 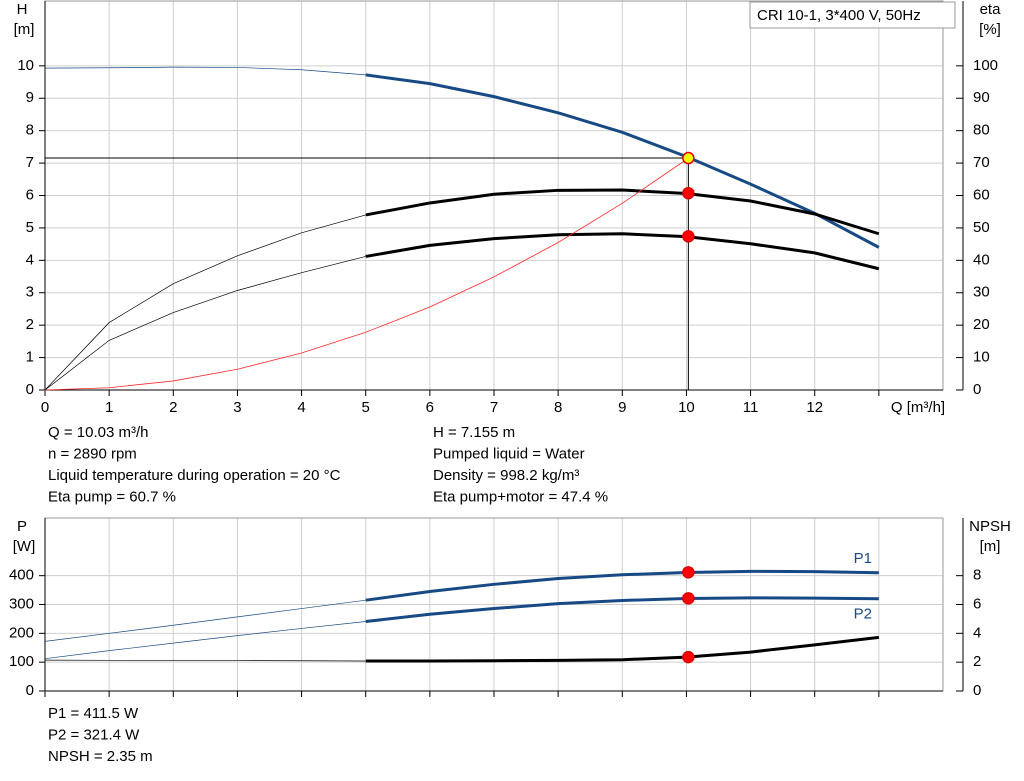 What do you see at coordinates (977, 632) in the screenshot?
I see `y2-tick-label: 4` at bounding box center [977, 632].